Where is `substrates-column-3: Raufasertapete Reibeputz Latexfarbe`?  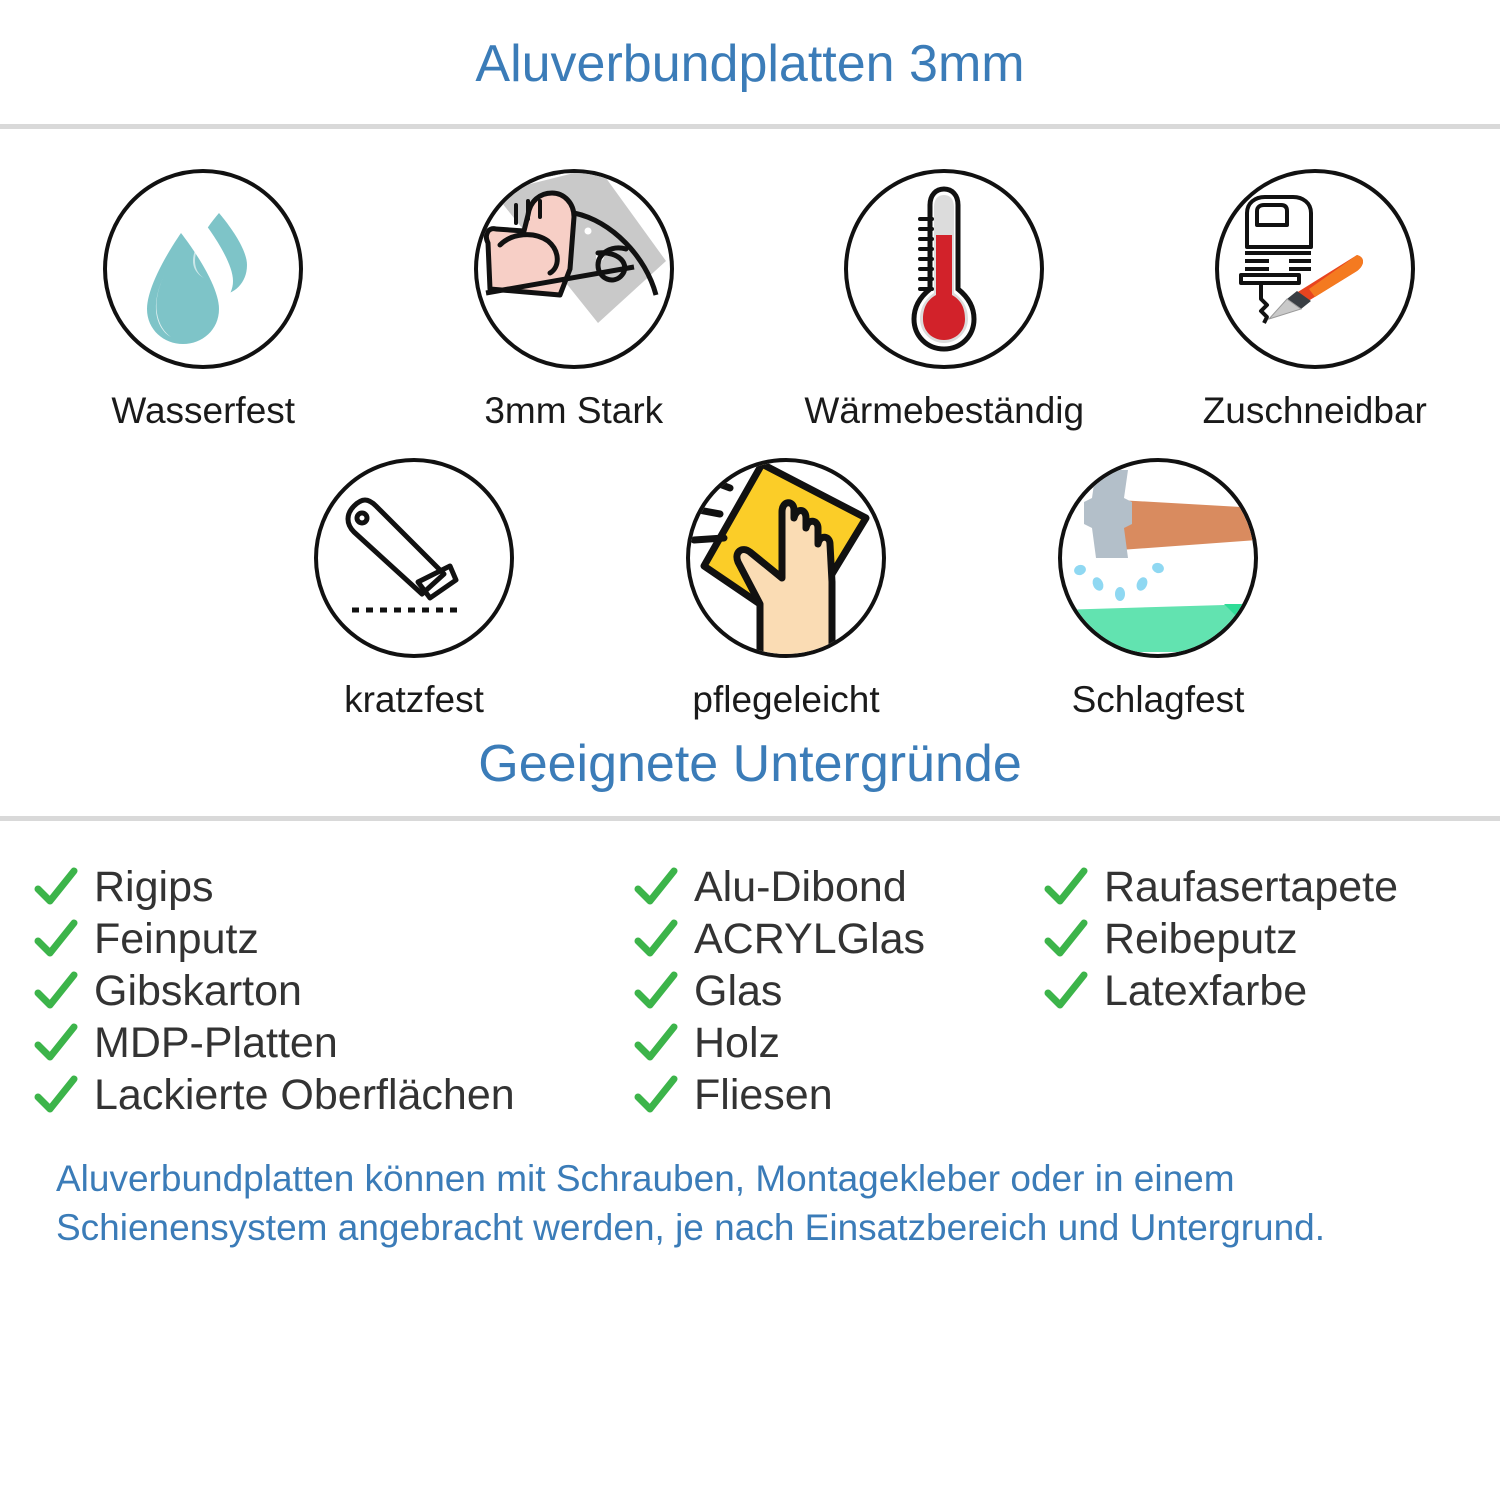
substrates-column-3: Raufasertapete Reibeputz Latexfarbe is located at coordinates (1264, 991).